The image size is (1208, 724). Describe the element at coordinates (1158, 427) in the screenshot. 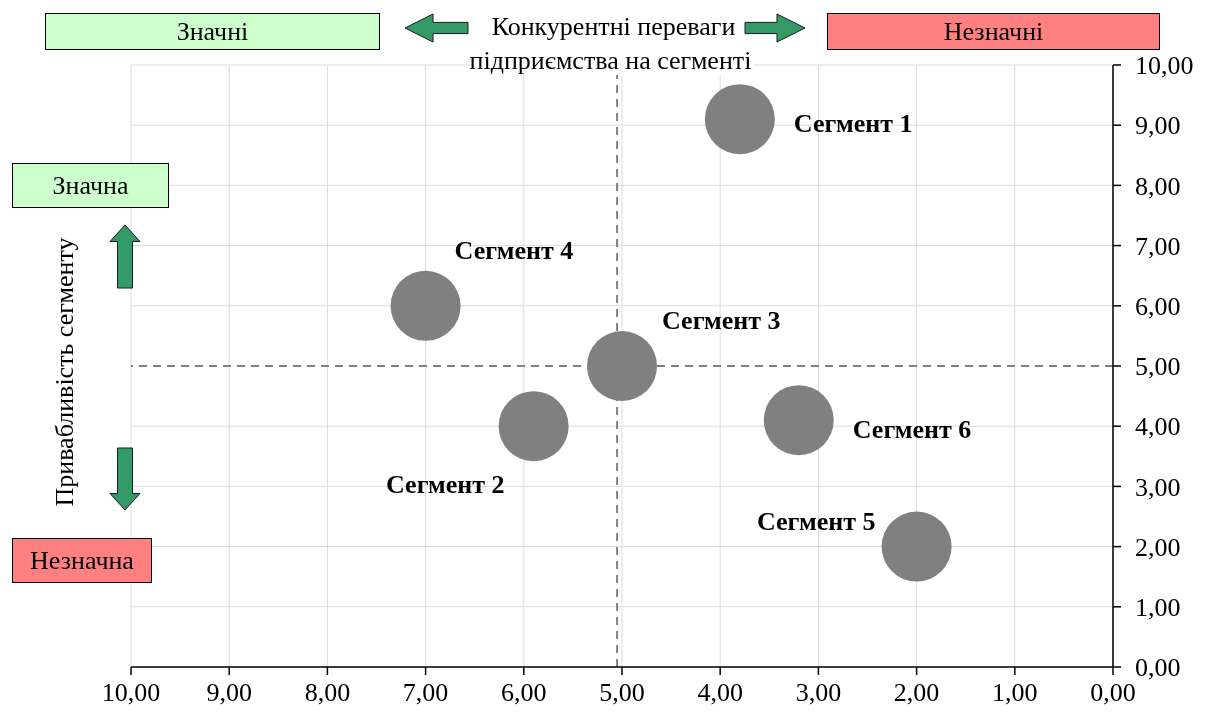

I see `y-tick-label: 4,00` at that location.